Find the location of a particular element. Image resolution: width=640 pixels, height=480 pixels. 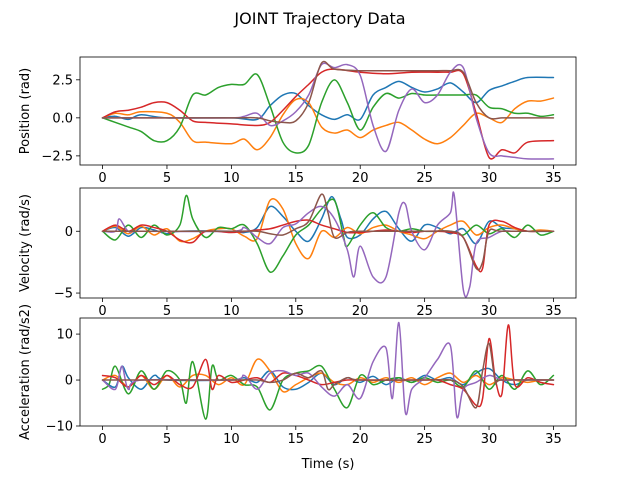

velocity-xtick-label: 20 is located at coordinates (360, 311).